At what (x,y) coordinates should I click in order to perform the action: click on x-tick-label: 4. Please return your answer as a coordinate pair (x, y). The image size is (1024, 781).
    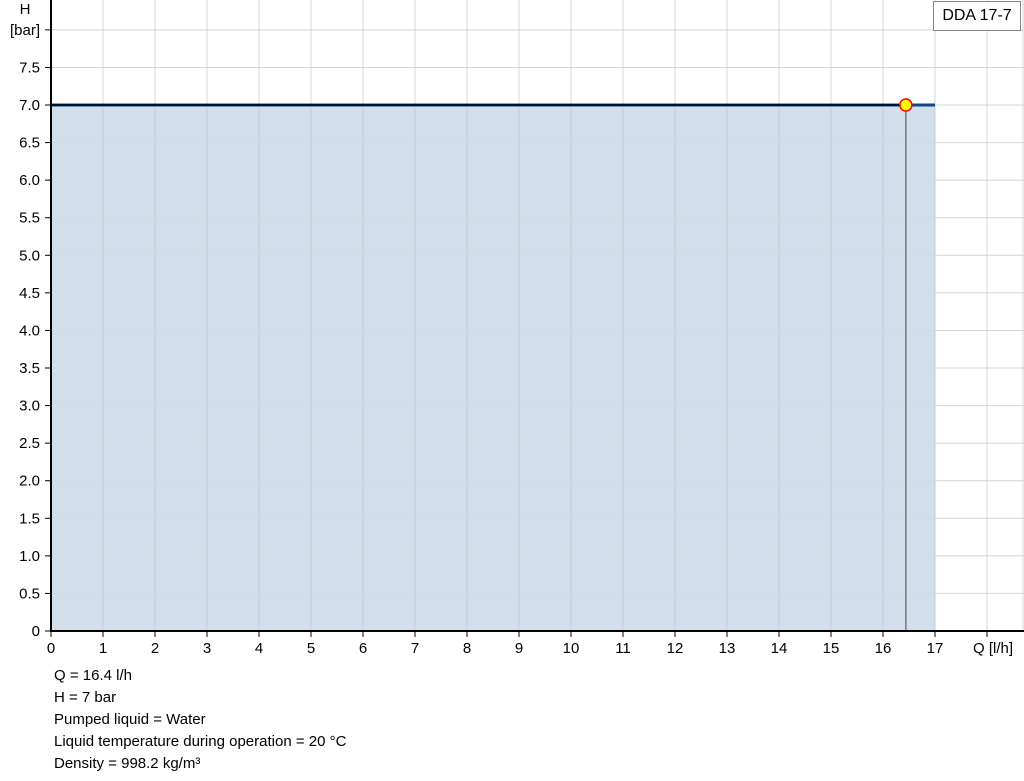
    Looking at the image, I should click on (259, 648).